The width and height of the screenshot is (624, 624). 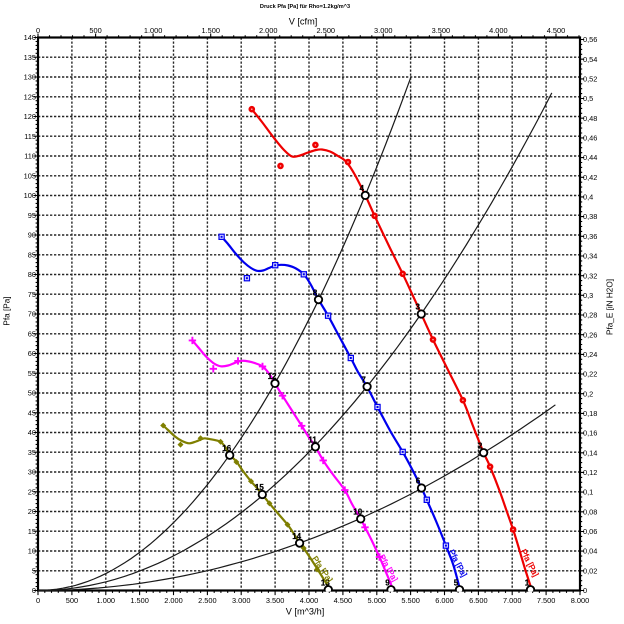 I want to click on svg-text: 0,32, so click(x=590, y=275).